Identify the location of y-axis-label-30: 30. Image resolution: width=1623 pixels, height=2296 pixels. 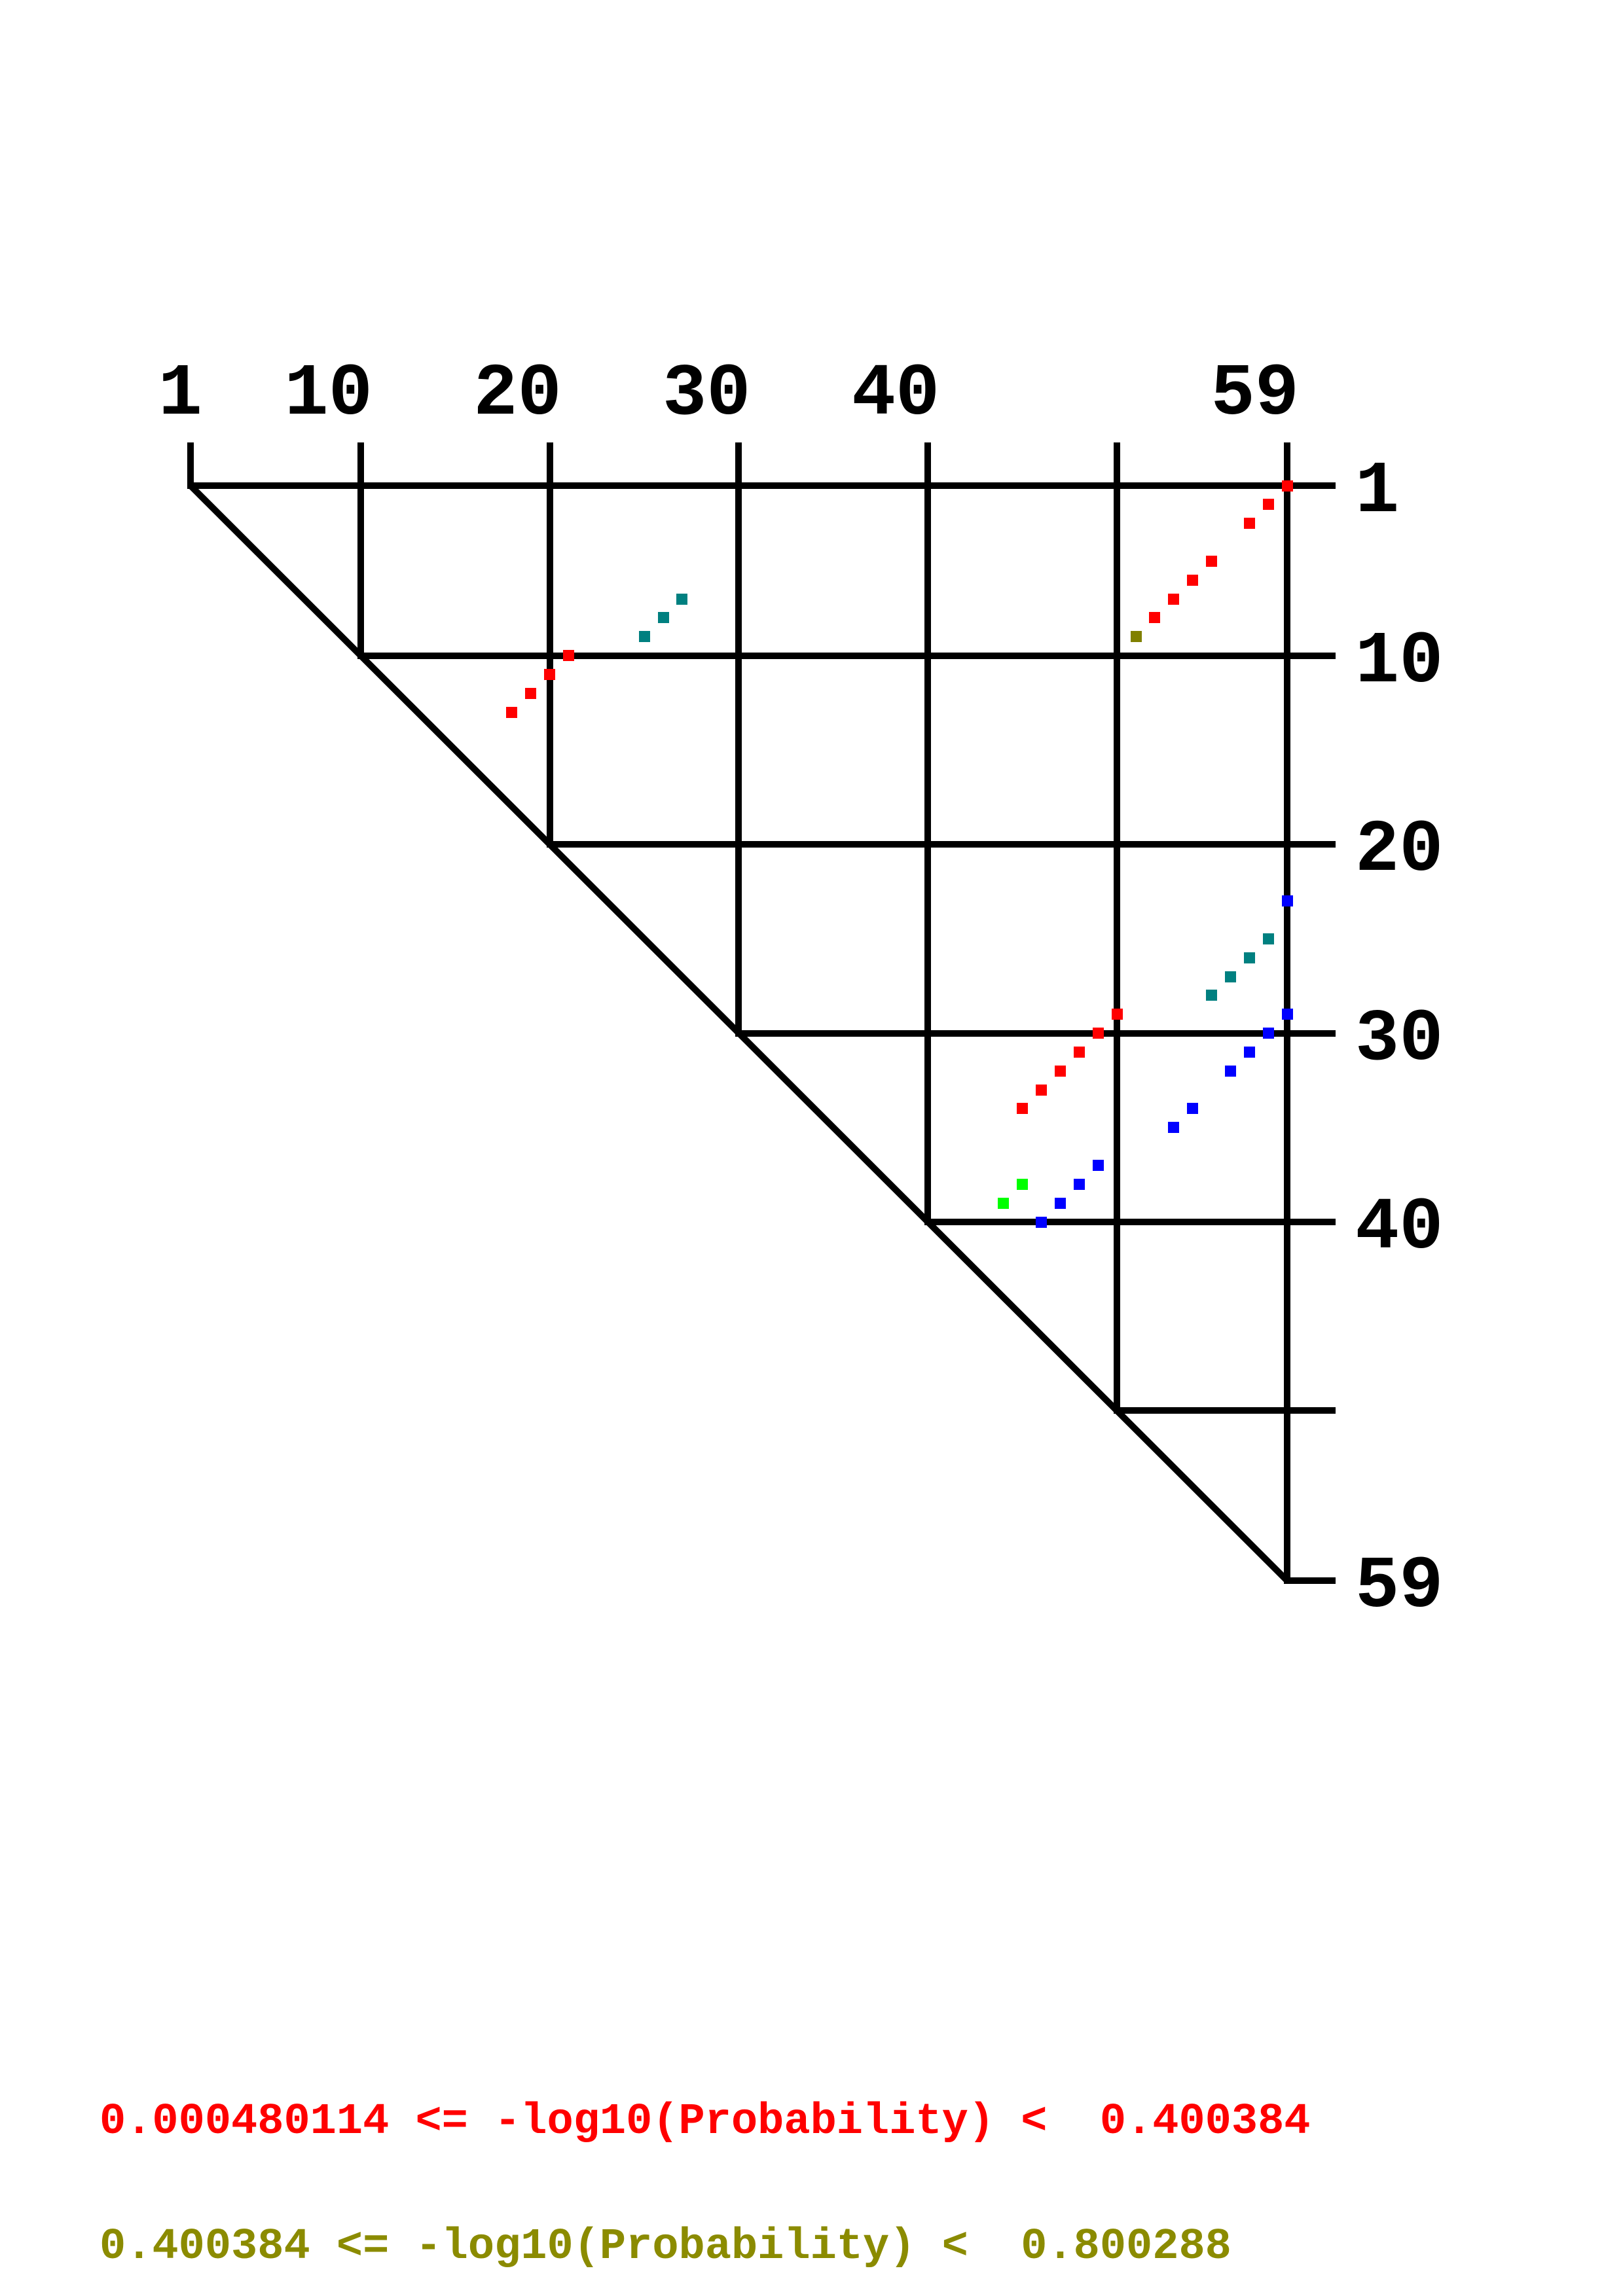
(1399, 1039).